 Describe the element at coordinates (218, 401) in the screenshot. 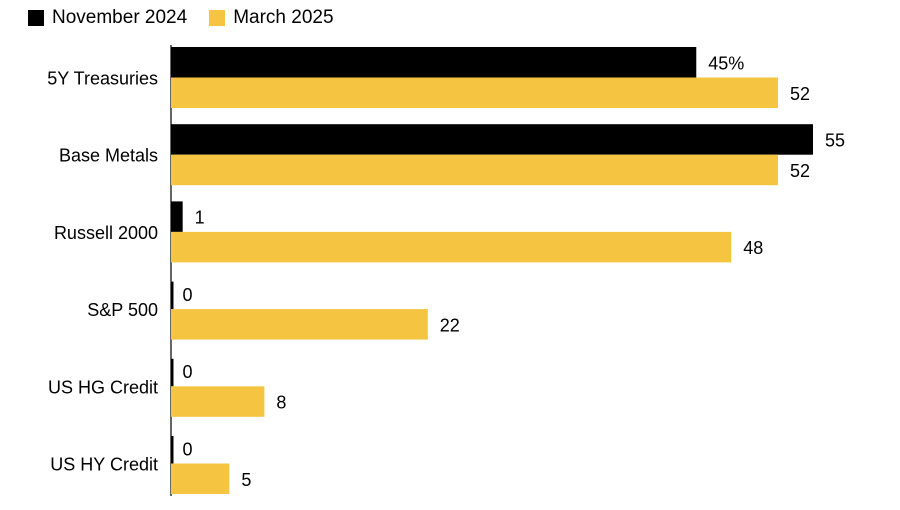

I see `bar-us-hg-credit-march-2025` at that location.